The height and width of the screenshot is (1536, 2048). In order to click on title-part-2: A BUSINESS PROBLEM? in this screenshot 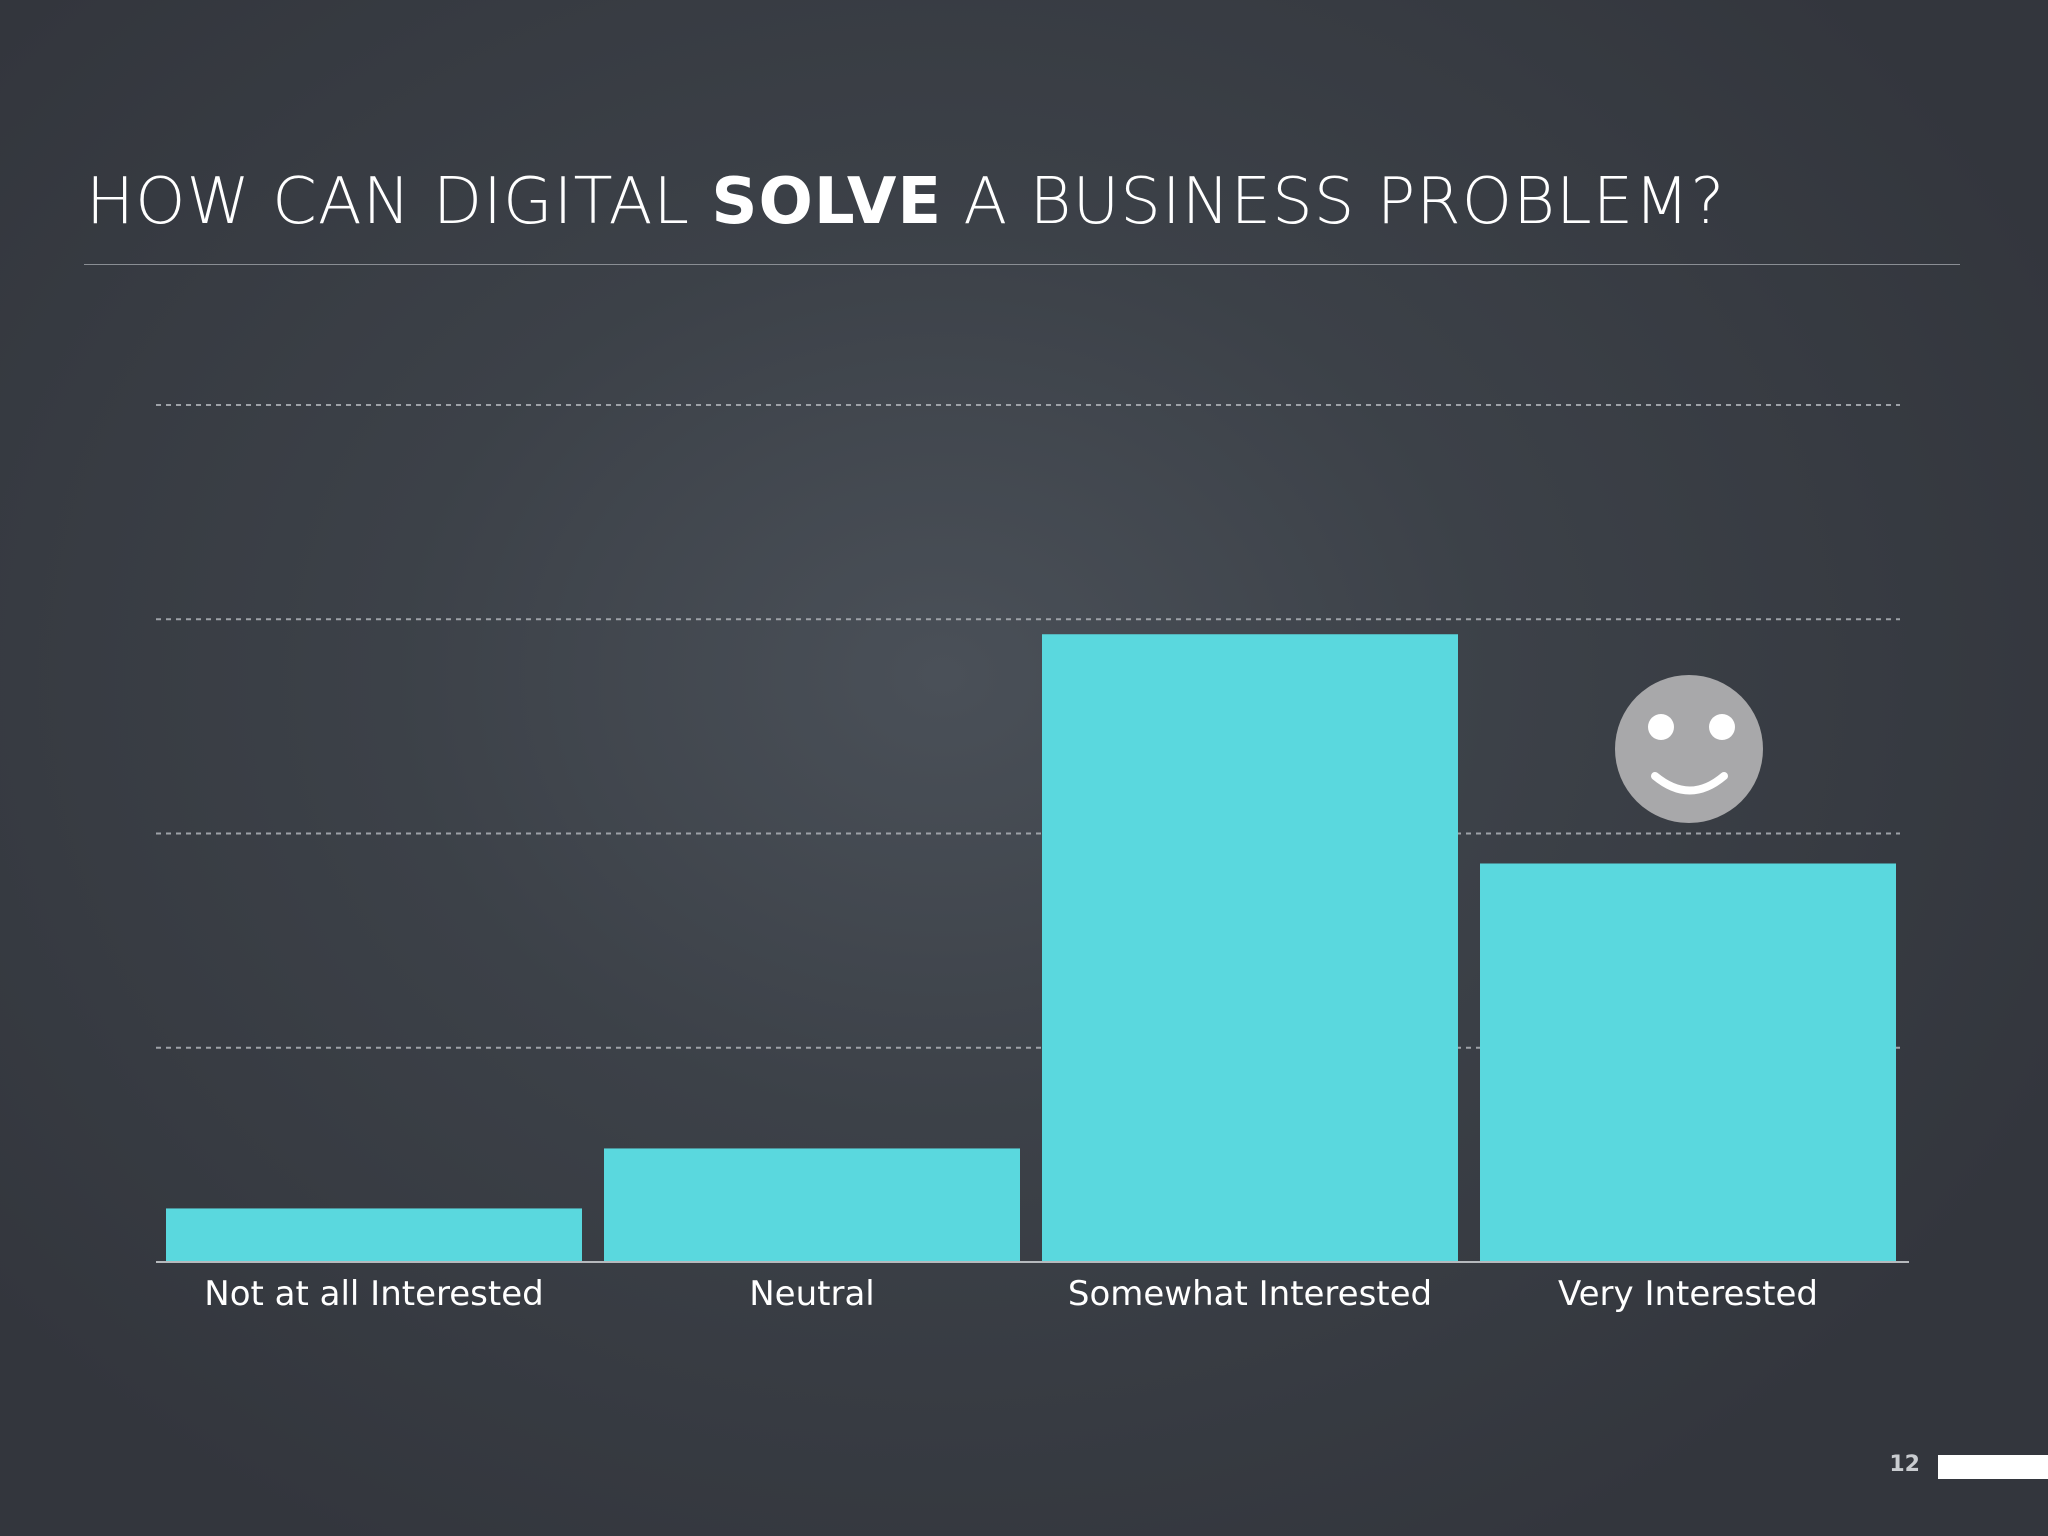, I will do `click(1334, 202)`.